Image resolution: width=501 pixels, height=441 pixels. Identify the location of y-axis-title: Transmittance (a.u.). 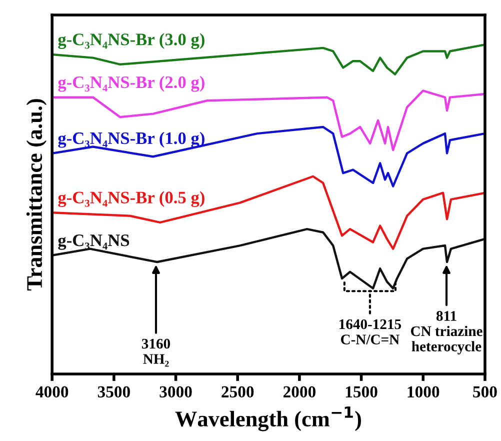
(36, 195).